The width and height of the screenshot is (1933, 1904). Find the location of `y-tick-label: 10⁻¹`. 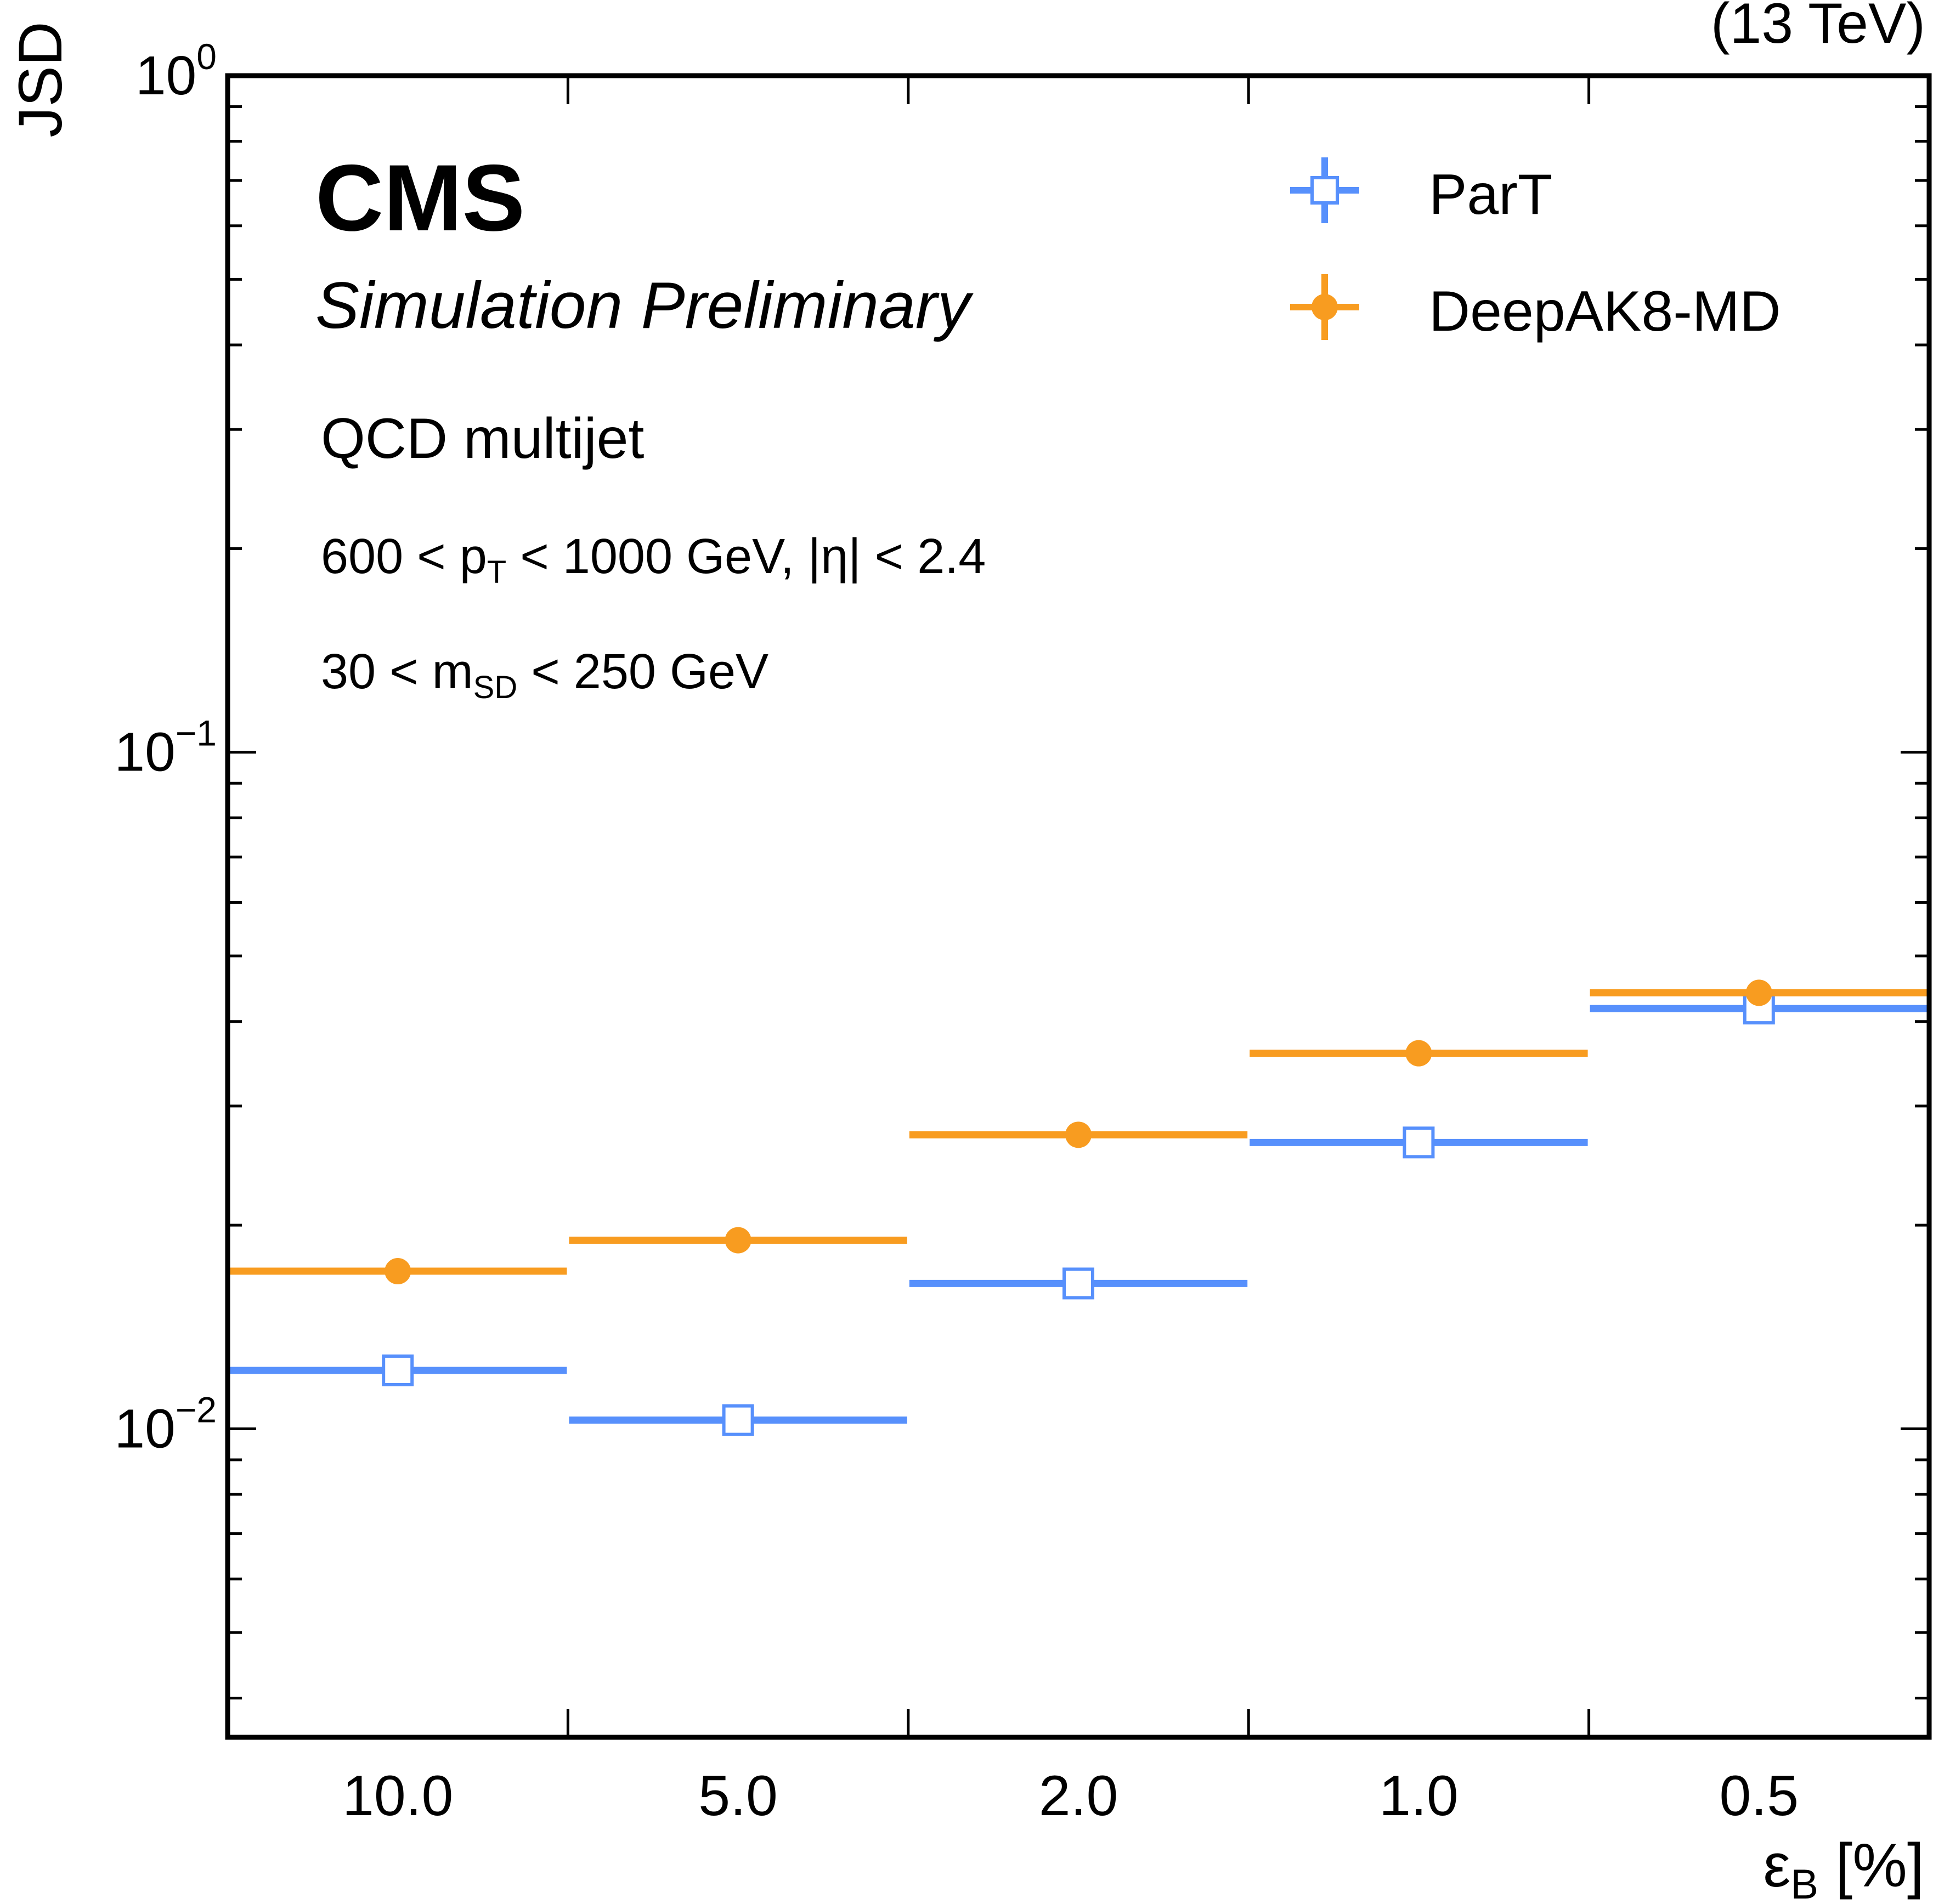

y-tick-label: 10⁻¹ is located at coordinates (166, 748).